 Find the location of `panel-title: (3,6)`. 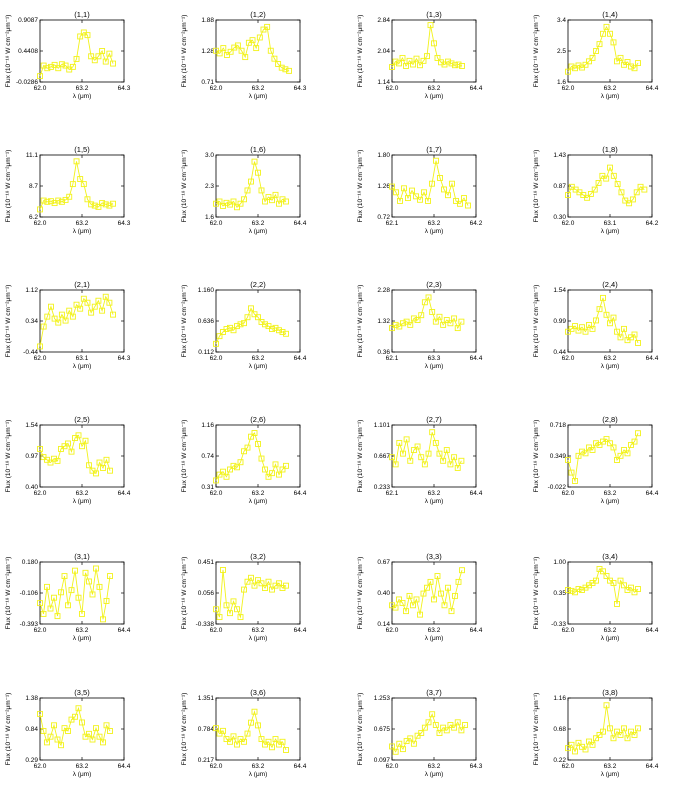

panel-title: (3,6) is located at coordinates (258, 692).